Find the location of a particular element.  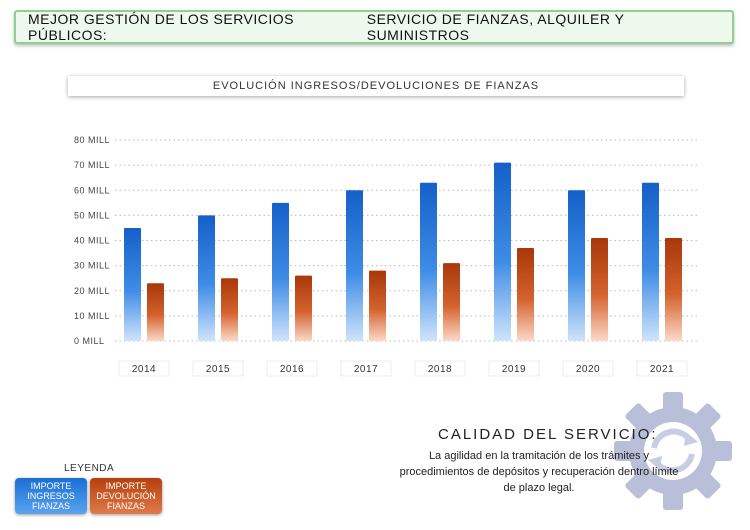

banner-left-text: MEJOR GESTIÓN DE LOS SERVICIOS PÚBLICOS: is located at coordinates (161, 27).